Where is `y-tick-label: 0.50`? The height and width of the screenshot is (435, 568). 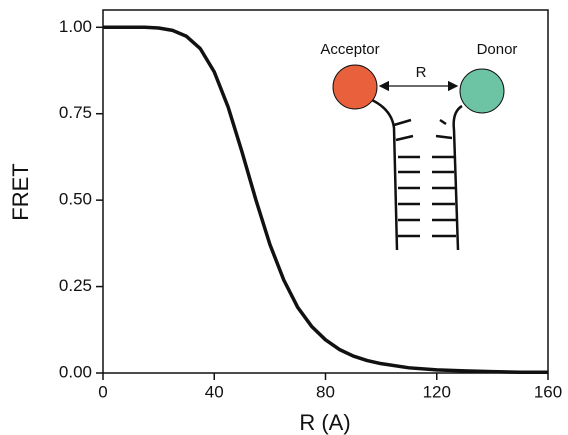
y-tick-label: 0.50 is located at coordinates (75, 199).